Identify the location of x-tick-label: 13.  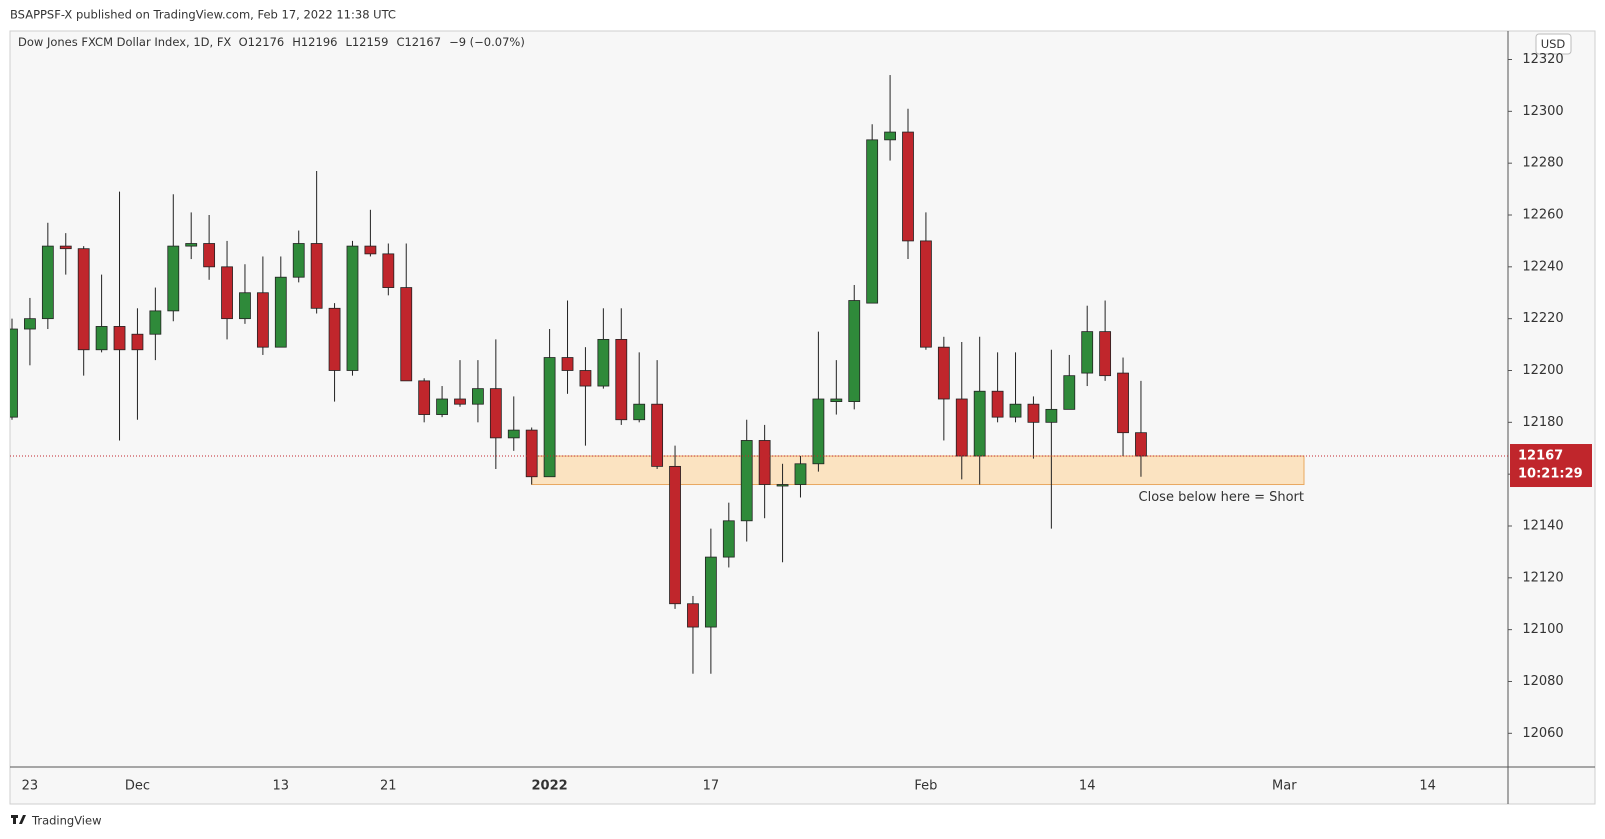
(281, 786).